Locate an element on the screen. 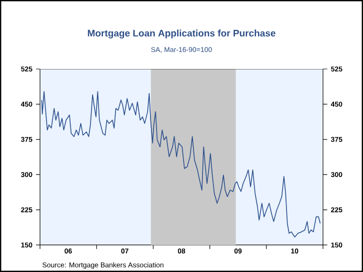 The height and width of the screenshot is (272, 363). chart-title: Mortgage Loan Applications for Purchase is located at coordinates (182, 34).